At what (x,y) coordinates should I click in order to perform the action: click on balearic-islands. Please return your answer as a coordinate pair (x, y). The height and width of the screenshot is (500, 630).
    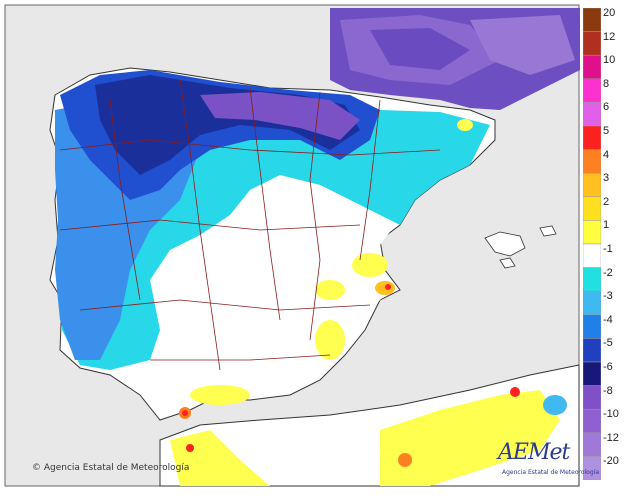
    Looking at the image, I should click on (505, 244).